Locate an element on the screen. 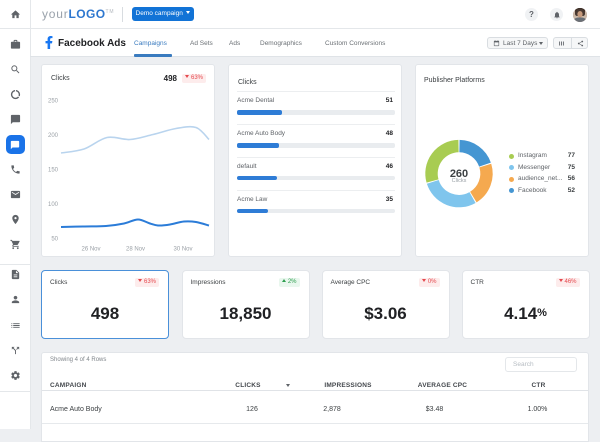 The image size is (600, 442). svg-text: 260 is located at coordinates (459, 174).